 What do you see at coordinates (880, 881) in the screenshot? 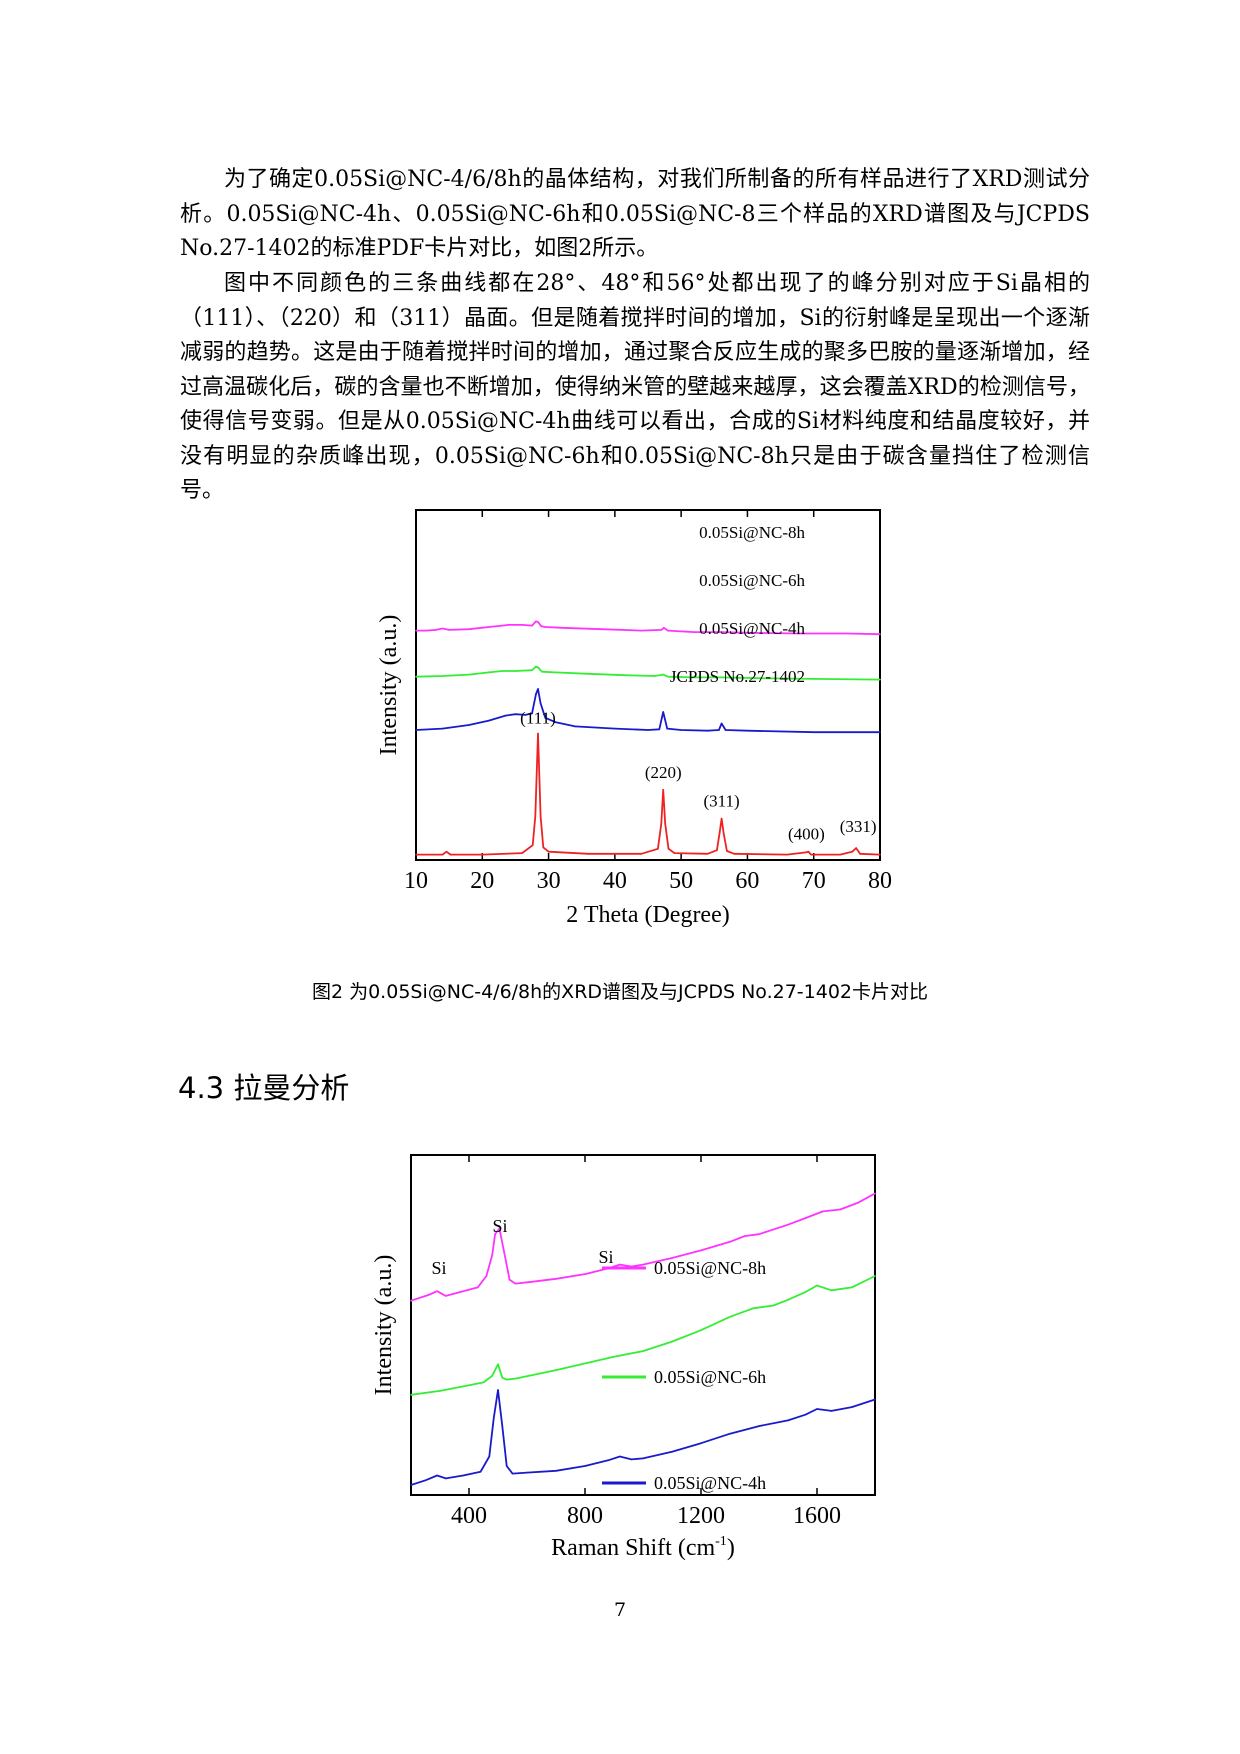
I see `xrd-x-tick-label: 80` at bounding box center [880, 881].